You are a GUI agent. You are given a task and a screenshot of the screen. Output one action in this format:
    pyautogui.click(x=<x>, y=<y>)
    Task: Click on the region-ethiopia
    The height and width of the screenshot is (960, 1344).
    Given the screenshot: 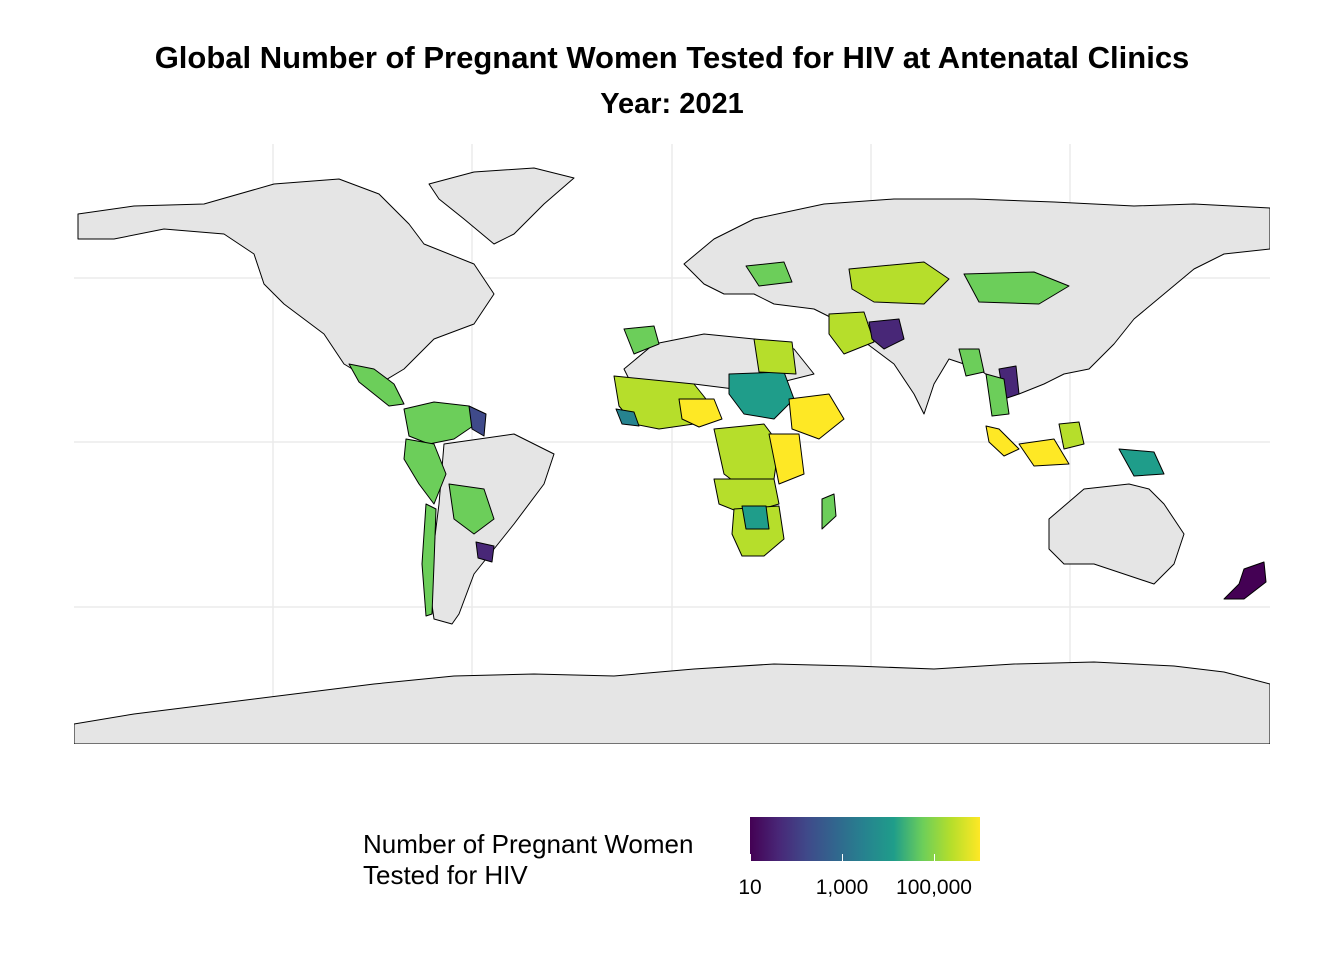 What is the action you would take?
    pyautogui.click(x=816, y=416)
    